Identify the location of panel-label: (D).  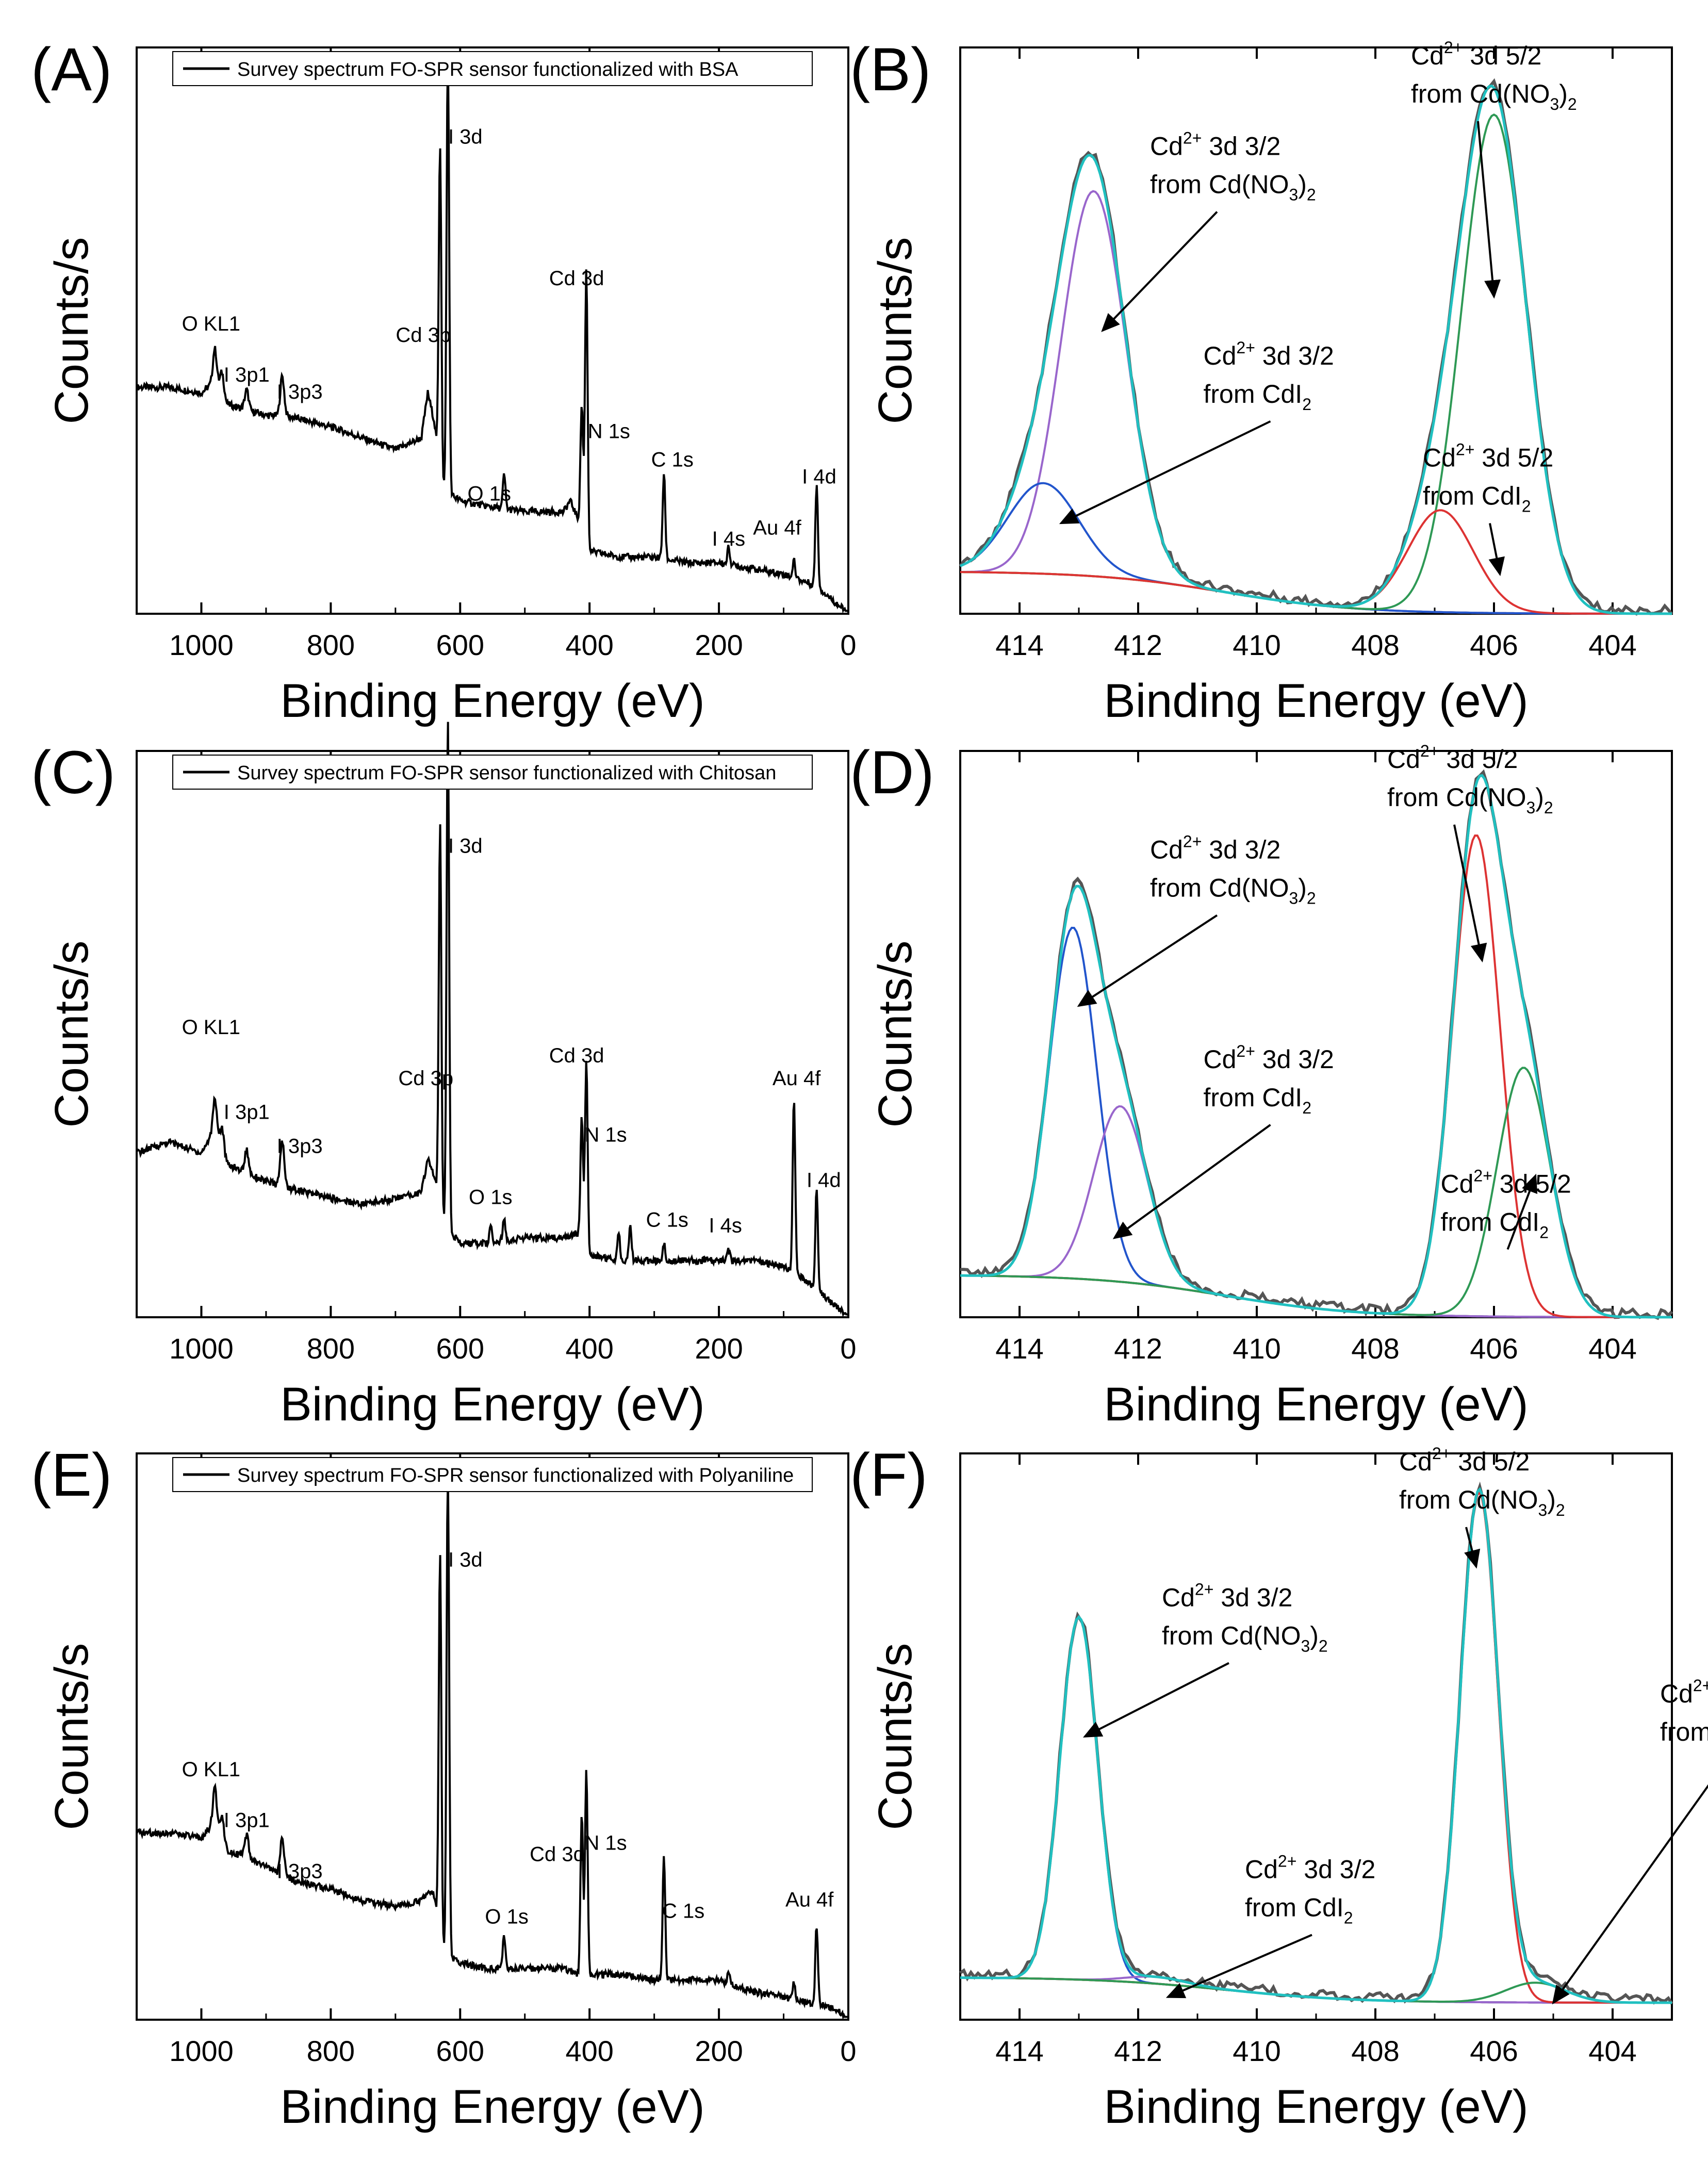
(892, 773).